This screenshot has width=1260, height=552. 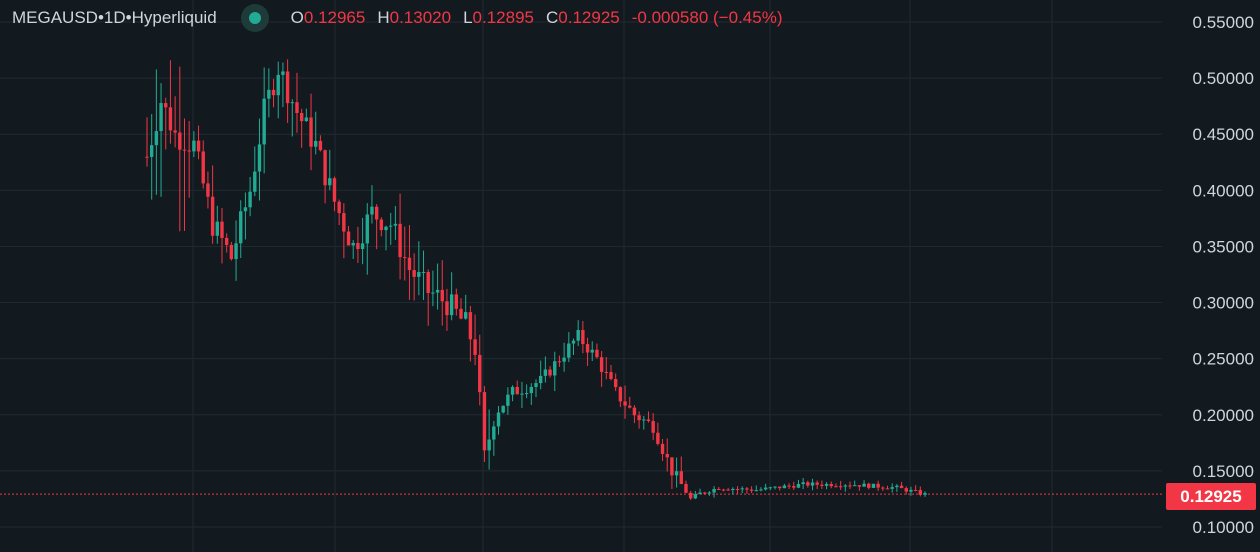 What do you see at coordinates (254, 18) in the screenshot?
I see `market-status-icon` at bounding box center [254, 18].